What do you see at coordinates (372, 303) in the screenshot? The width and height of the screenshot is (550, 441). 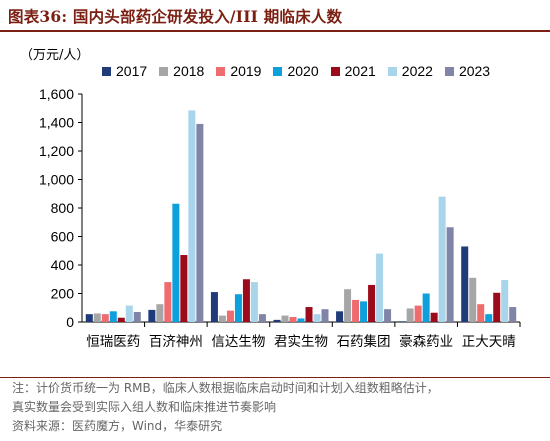 I see `bar-2021-石药集团` at bounding box center [372, 303].